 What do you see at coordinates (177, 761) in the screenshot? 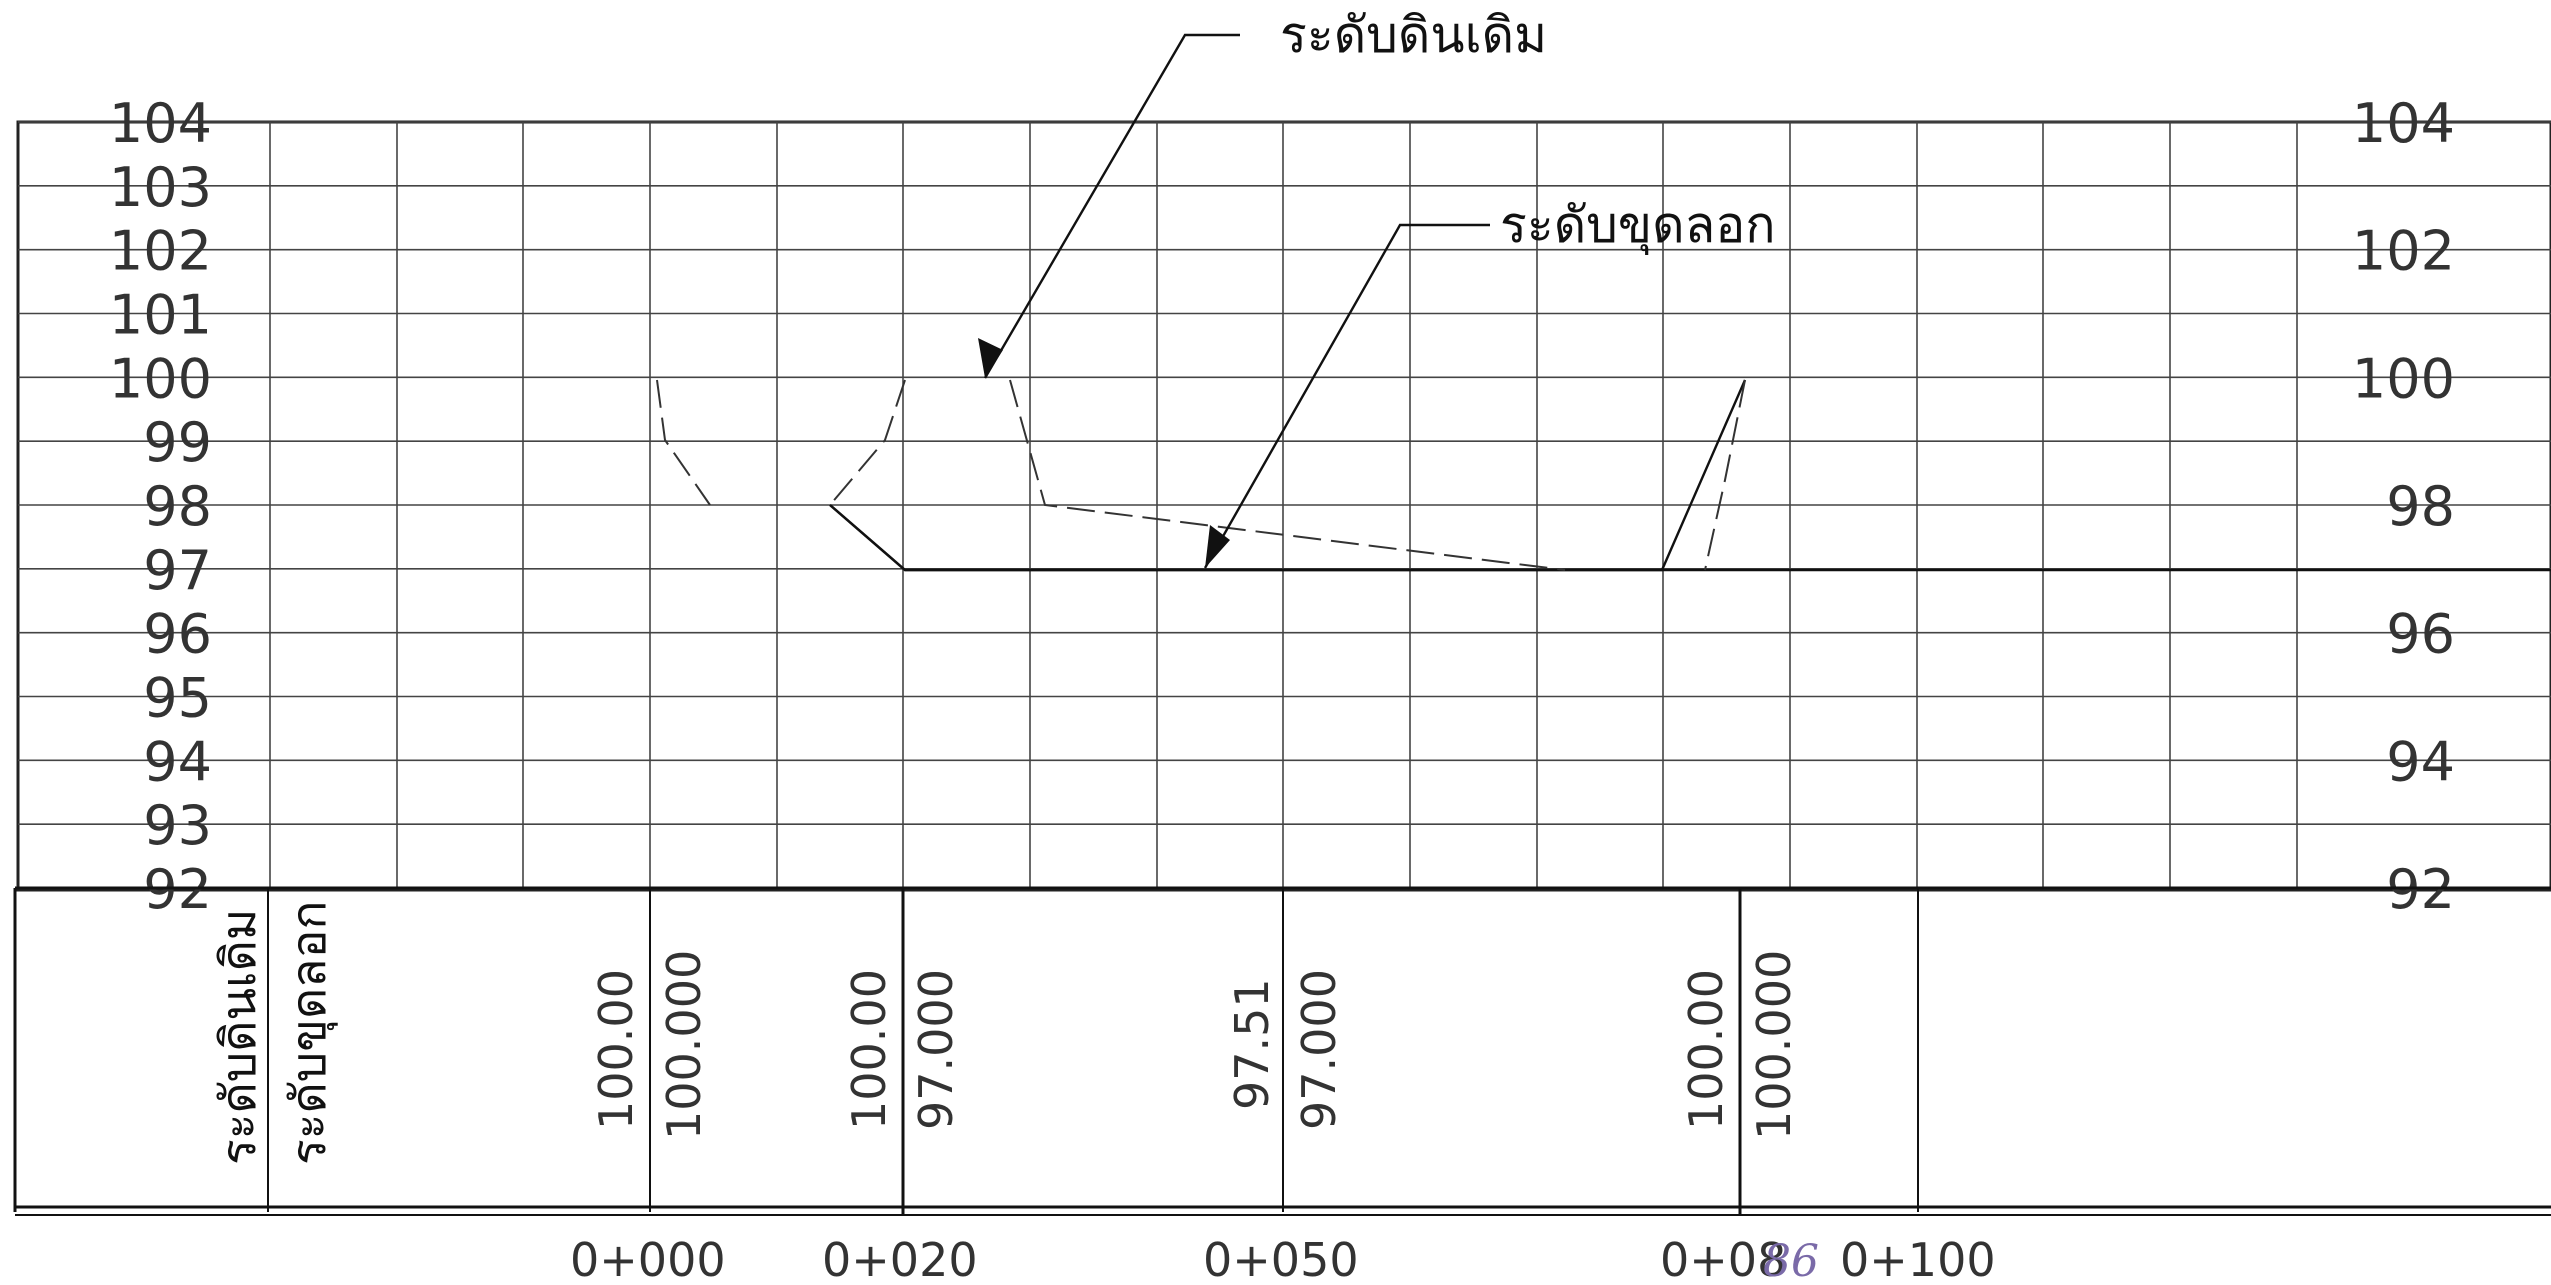
I see `y-label-left-94: 94` at bounding box center [177, 761].